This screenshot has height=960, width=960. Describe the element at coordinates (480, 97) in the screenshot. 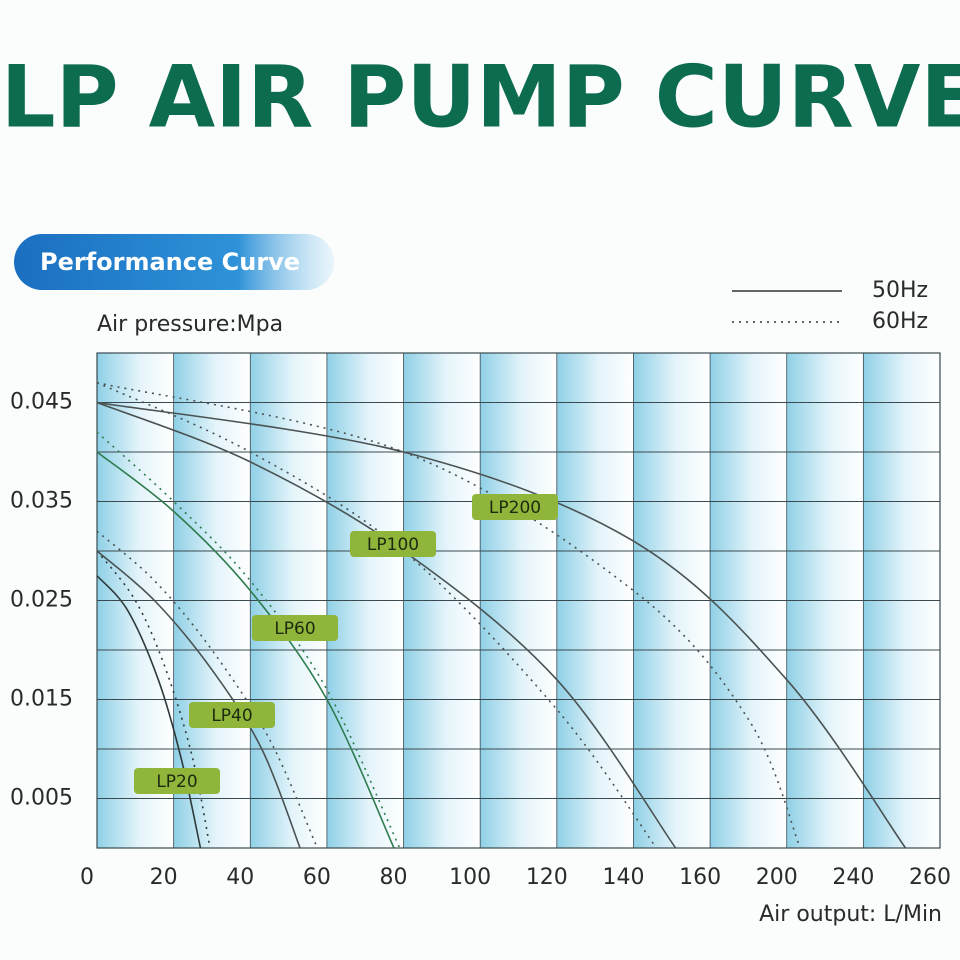

I see `chart-title: LP AIR PUMP CURVE` at that location.